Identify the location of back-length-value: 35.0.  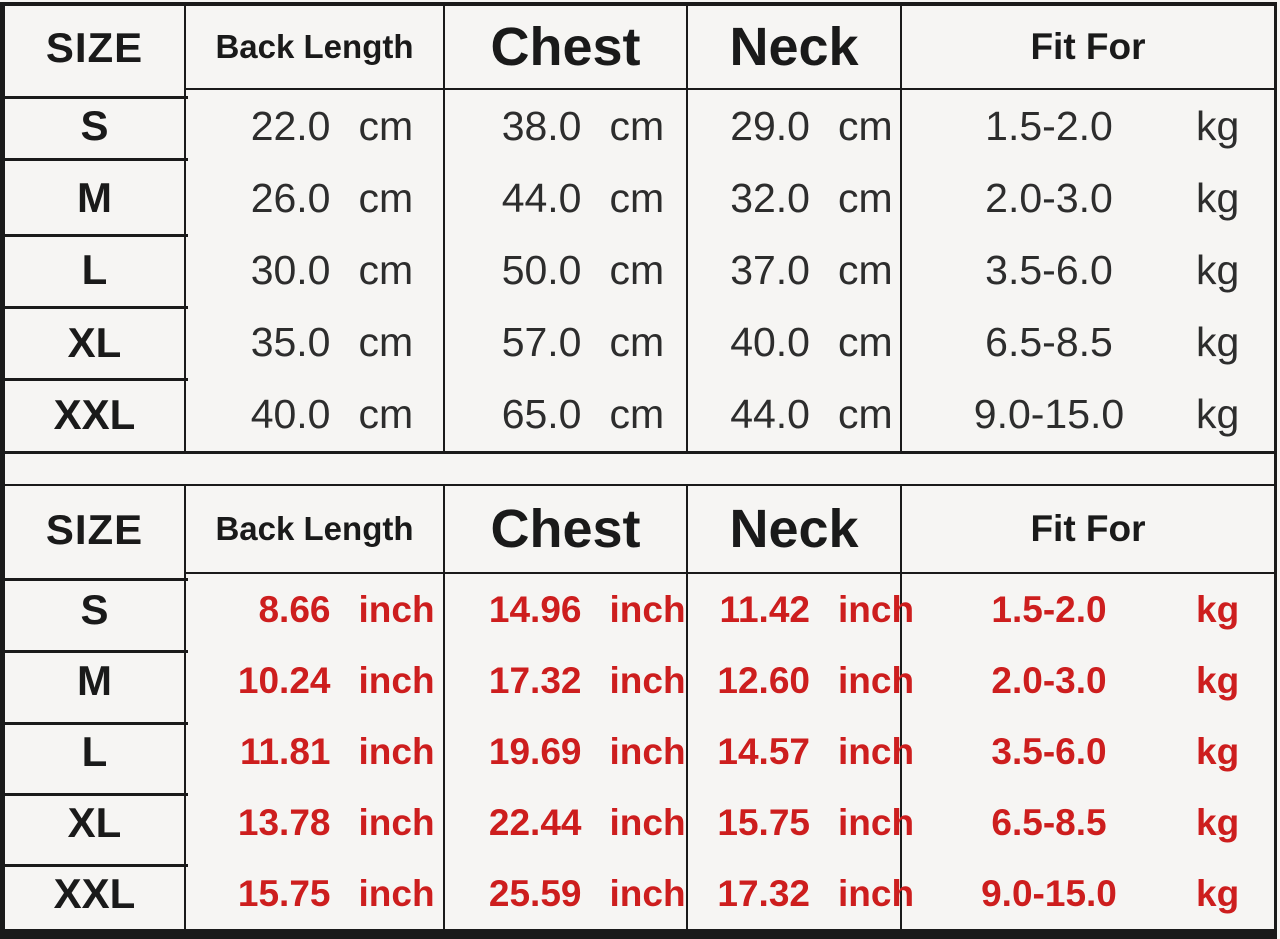
(290, 342).